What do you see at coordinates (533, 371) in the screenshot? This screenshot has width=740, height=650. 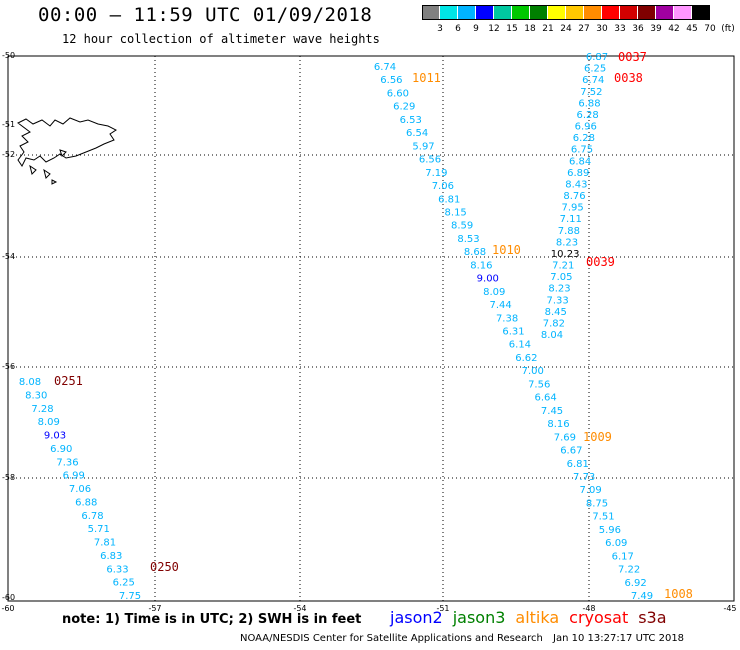 I see `swh-value-track-1011: 7.00` at bounding box center [533, 371].